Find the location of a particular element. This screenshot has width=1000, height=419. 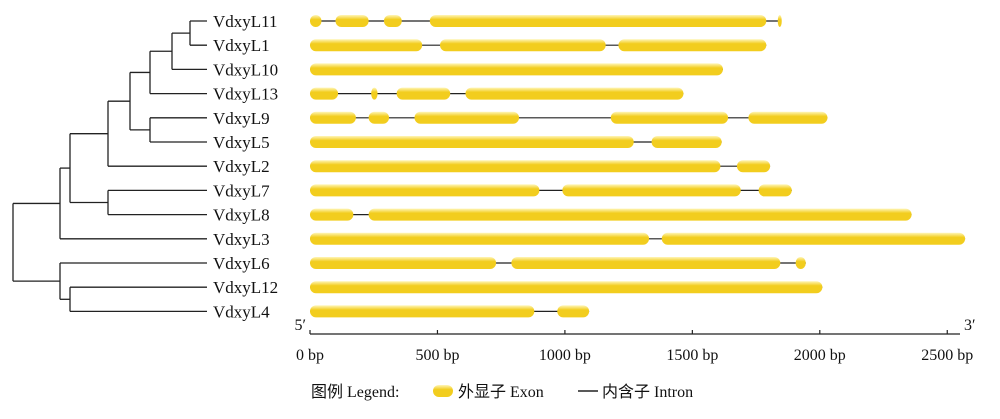

gene-vdxyl3 is located at coordinates (638, 238).